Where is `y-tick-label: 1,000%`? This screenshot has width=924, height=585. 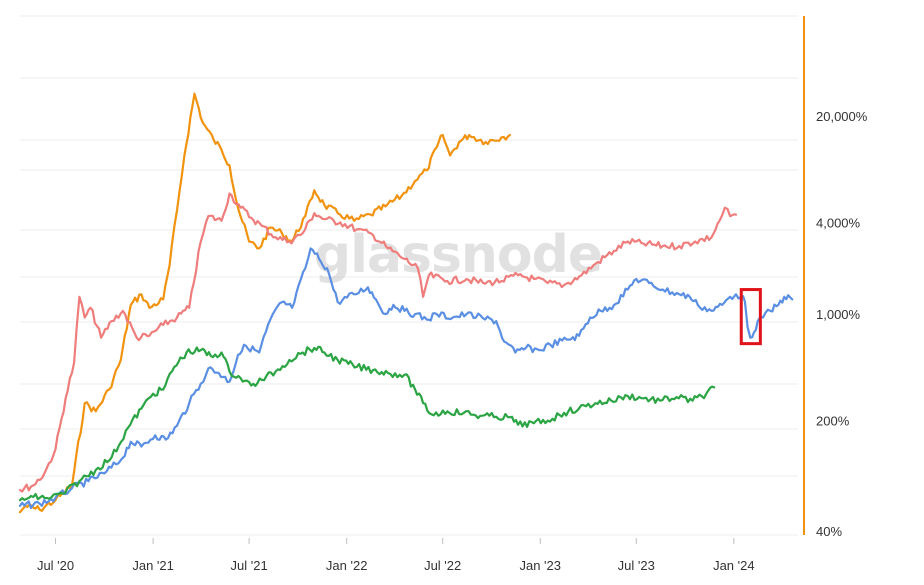
y-tick-label: 1,000% is located at coordinates (838, 314).